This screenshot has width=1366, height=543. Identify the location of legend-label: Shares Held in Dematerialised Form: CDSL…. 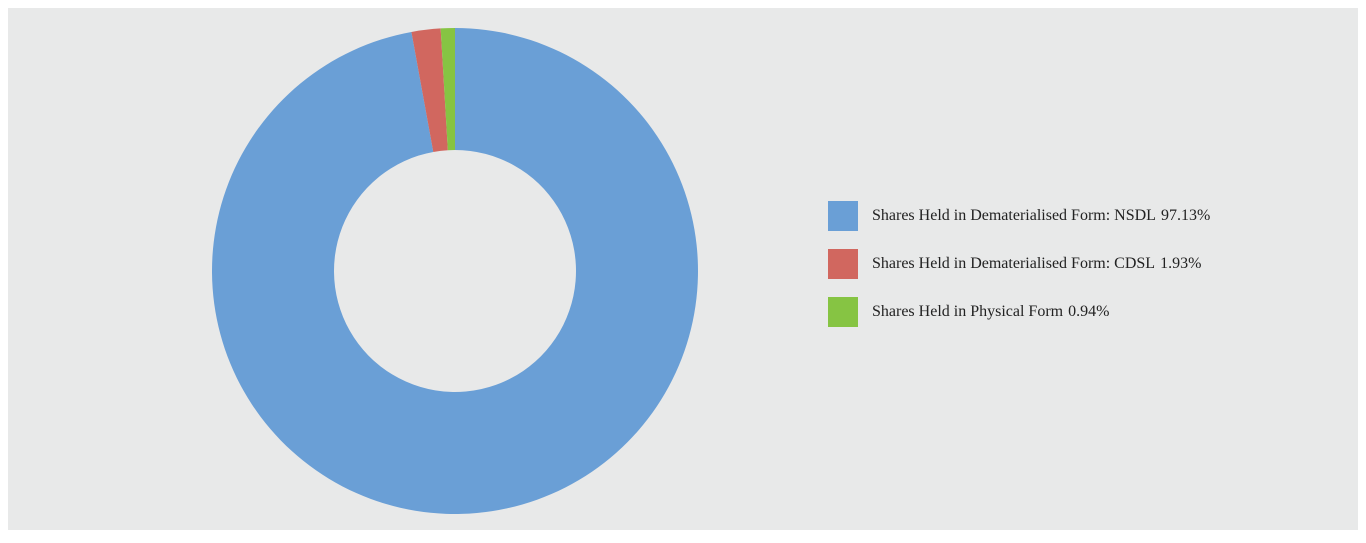
(1036, 263).